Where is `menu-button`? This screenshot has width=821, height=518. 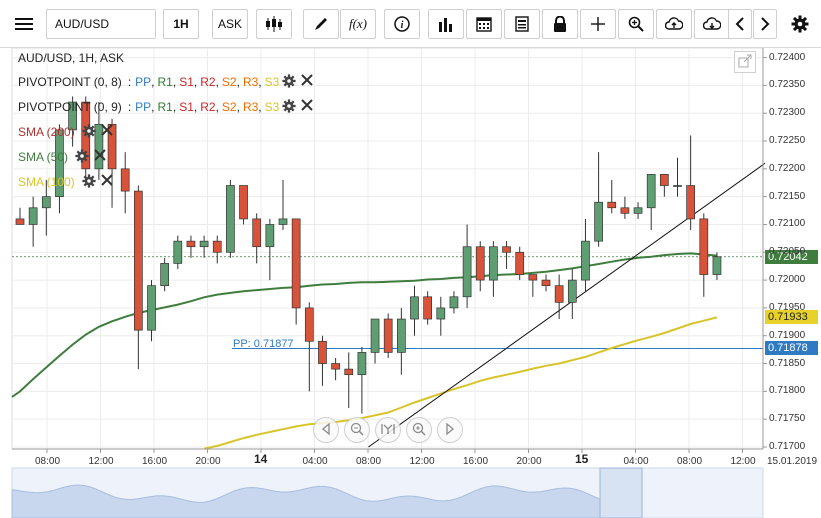 menu-button is located at coordinates (24, 24).